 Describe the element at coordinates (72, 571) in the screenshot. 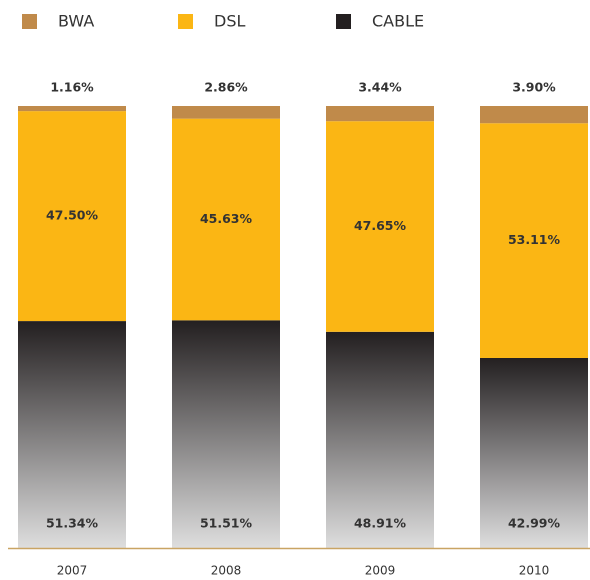

I see `x-tick-label: 2007` at that location.